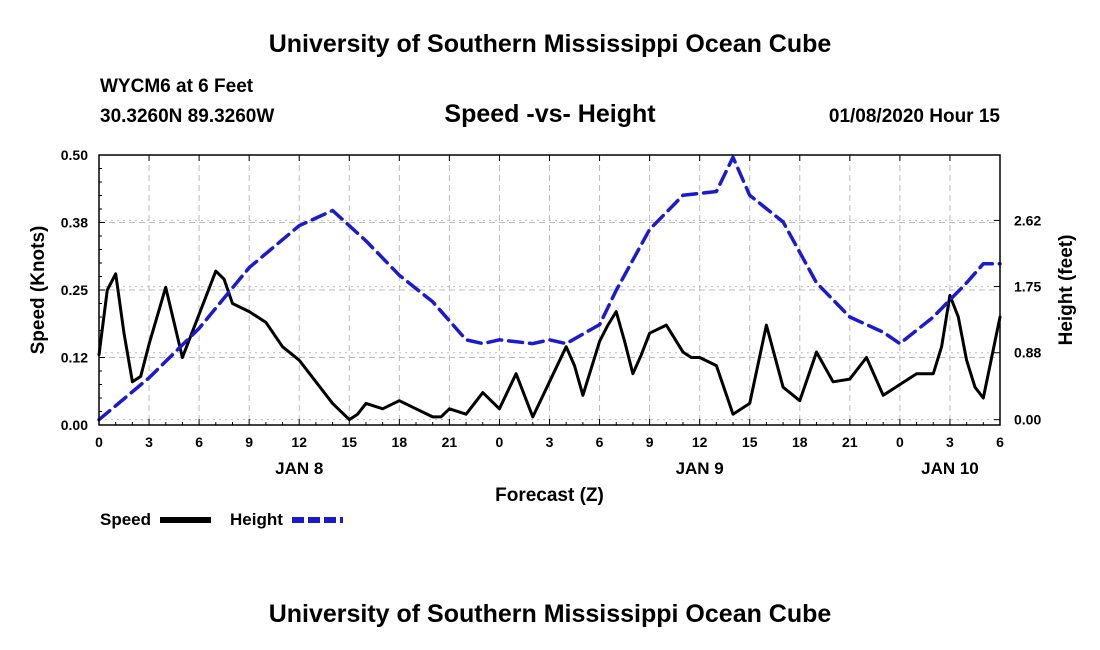 This screenshot has height=650, width=1100. What do you see at coordinates (1027, 220) in the screenshot?
I see `y-right-tick-label: 2.62` at bounding box center [1027, 220].